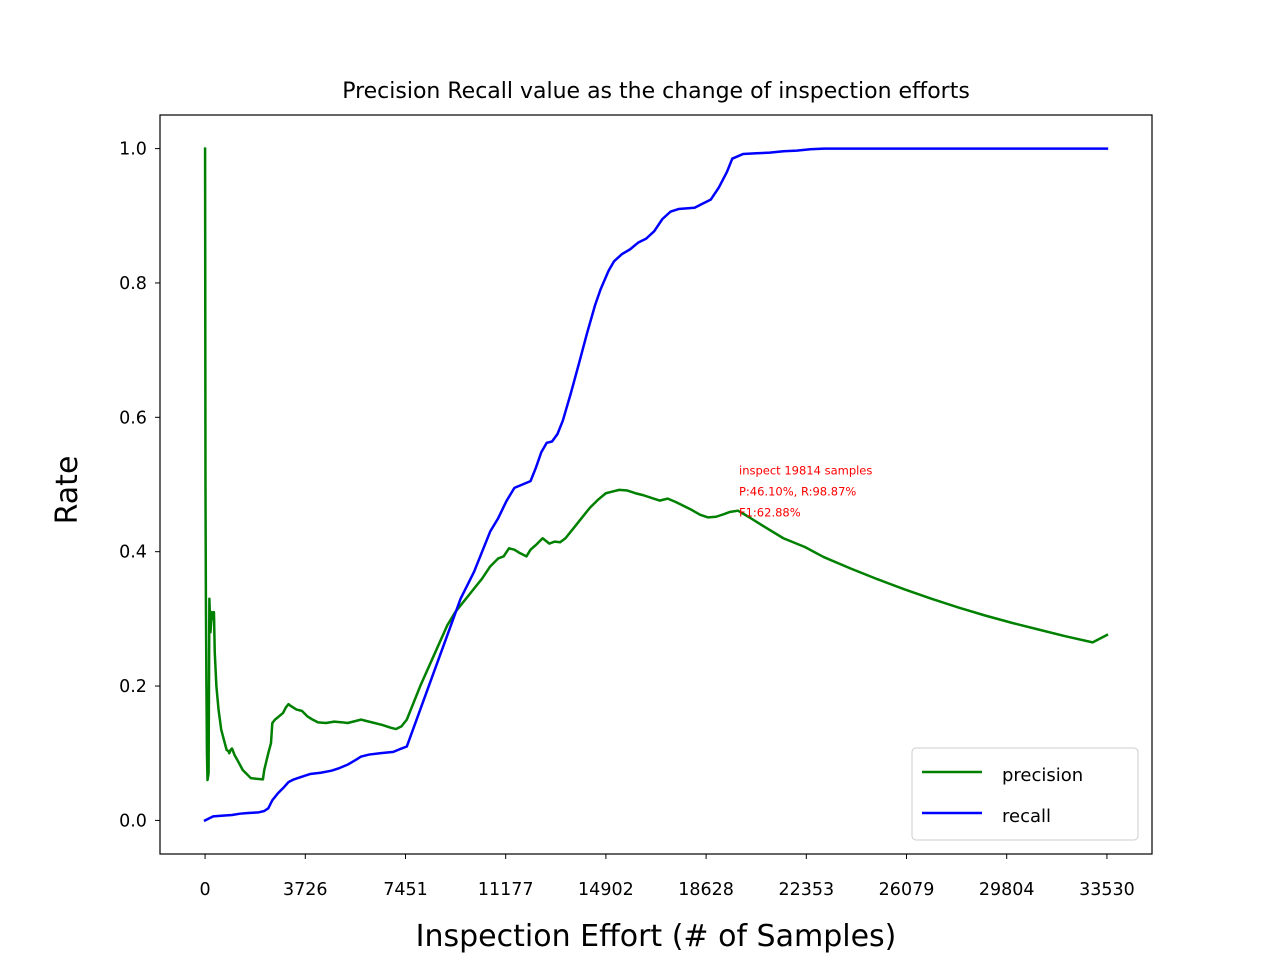  Describe the element at coordinates (1026, 816) in the screenshot. I see `legend-label-recall: recall` at that location.